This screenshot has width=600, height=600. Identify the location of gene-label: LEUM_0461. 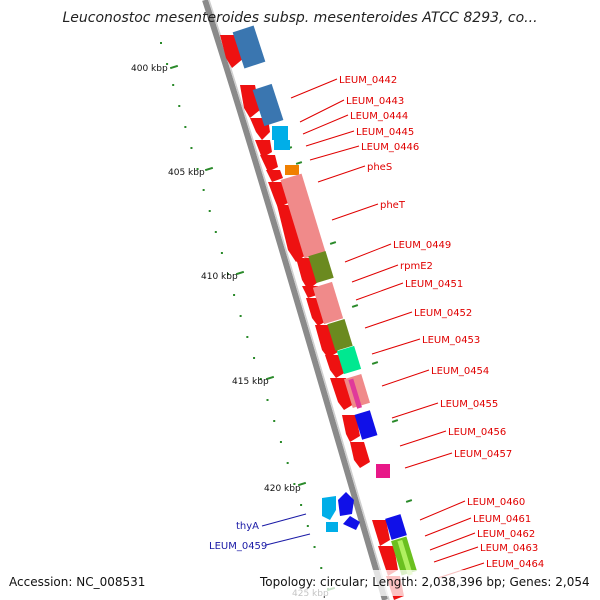
(502, 519).